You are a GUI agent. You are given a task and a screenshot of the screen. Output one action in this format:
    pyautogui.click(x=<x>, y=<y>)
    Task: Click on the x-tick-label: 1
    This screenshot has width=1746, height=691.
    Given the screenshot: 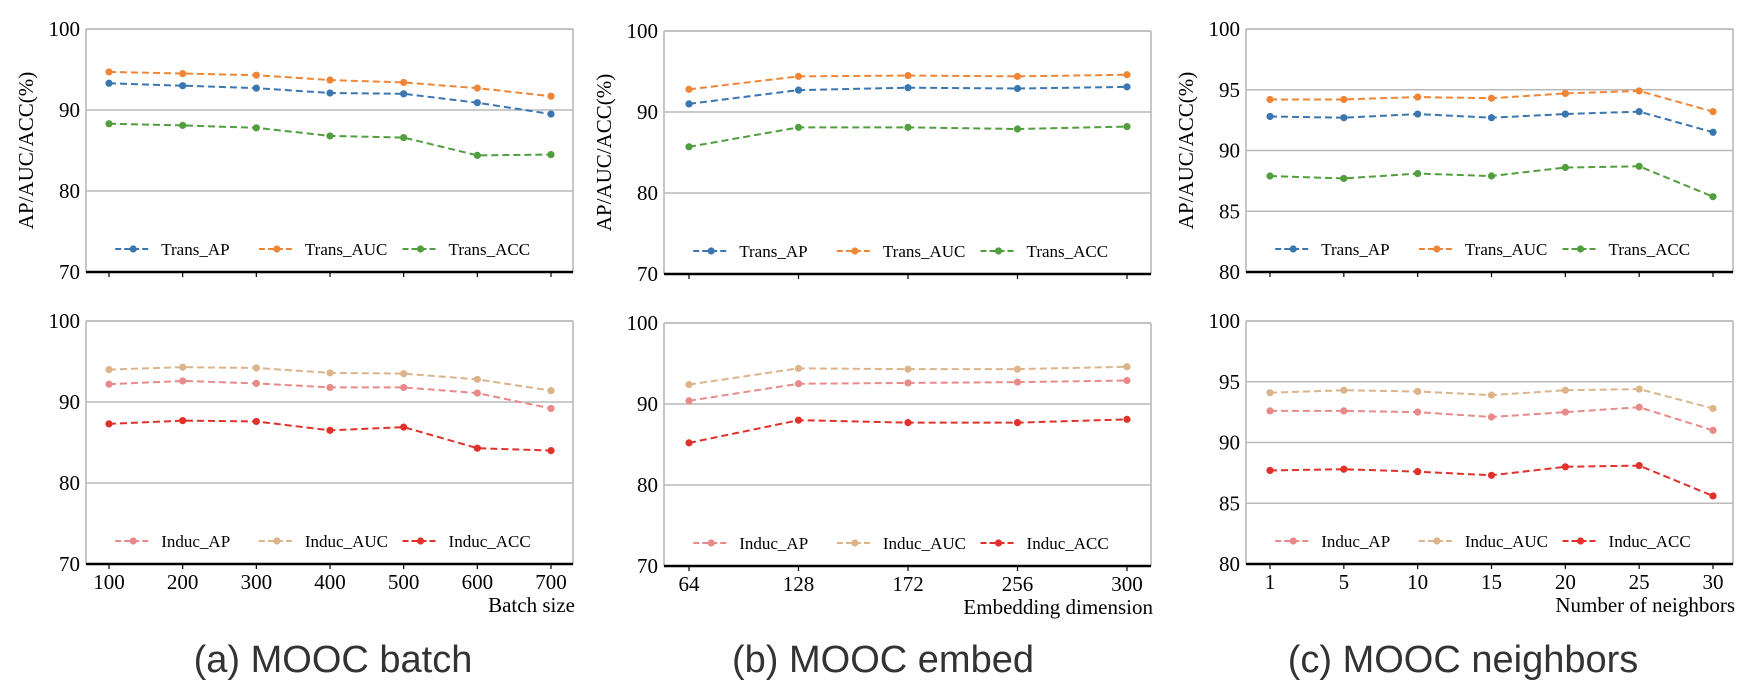 What is the action you would take?
    pyautogui.click(x=1270, y=582)
    